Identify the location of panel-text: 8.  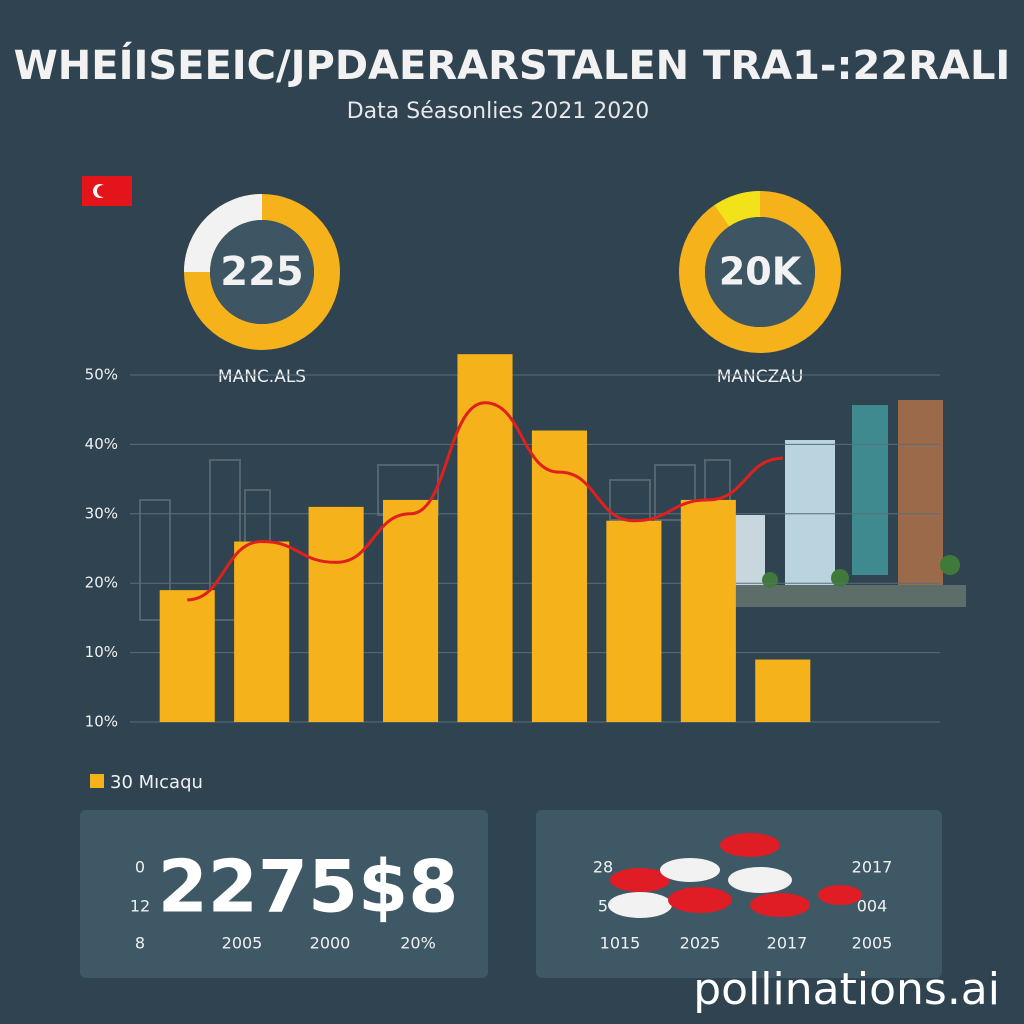
(140, 943).